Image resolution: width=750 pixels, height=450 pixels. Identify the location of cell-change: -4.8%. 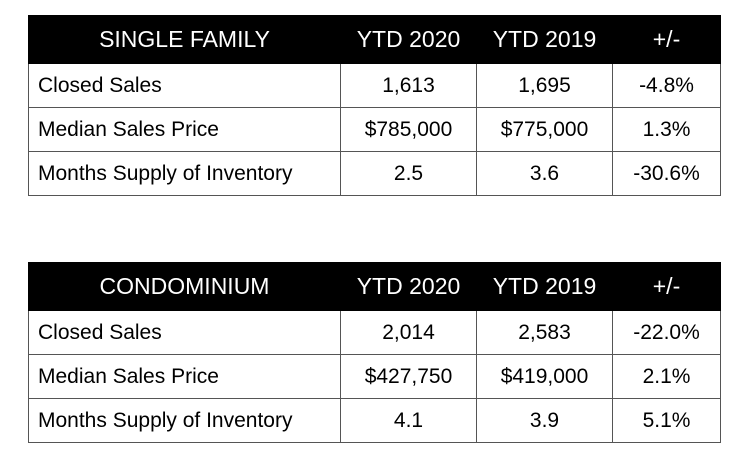
(666, 85).